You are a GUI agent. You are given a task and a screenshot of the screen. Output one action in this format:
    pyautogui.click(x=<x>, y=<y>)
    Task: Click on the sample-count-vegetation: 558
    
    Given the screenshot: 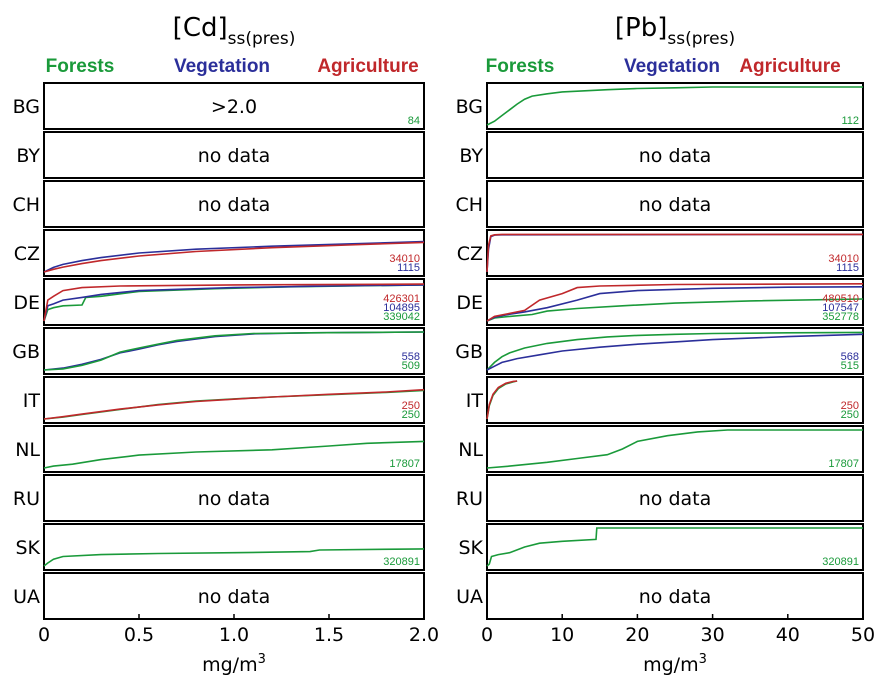 What is the action you would take?
    pyautogui.click(x=411, y=357)
    